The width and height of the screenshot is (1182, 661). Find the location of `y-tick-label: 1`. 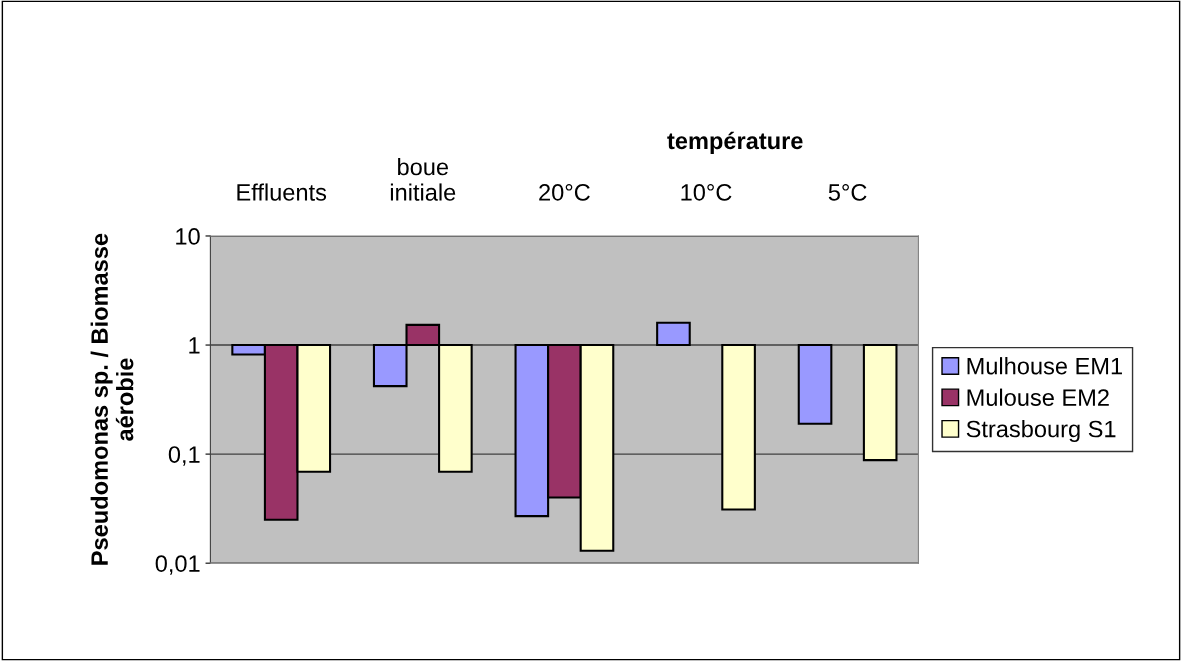

y-tick-label: 1 is located at coordinates (194, 345).